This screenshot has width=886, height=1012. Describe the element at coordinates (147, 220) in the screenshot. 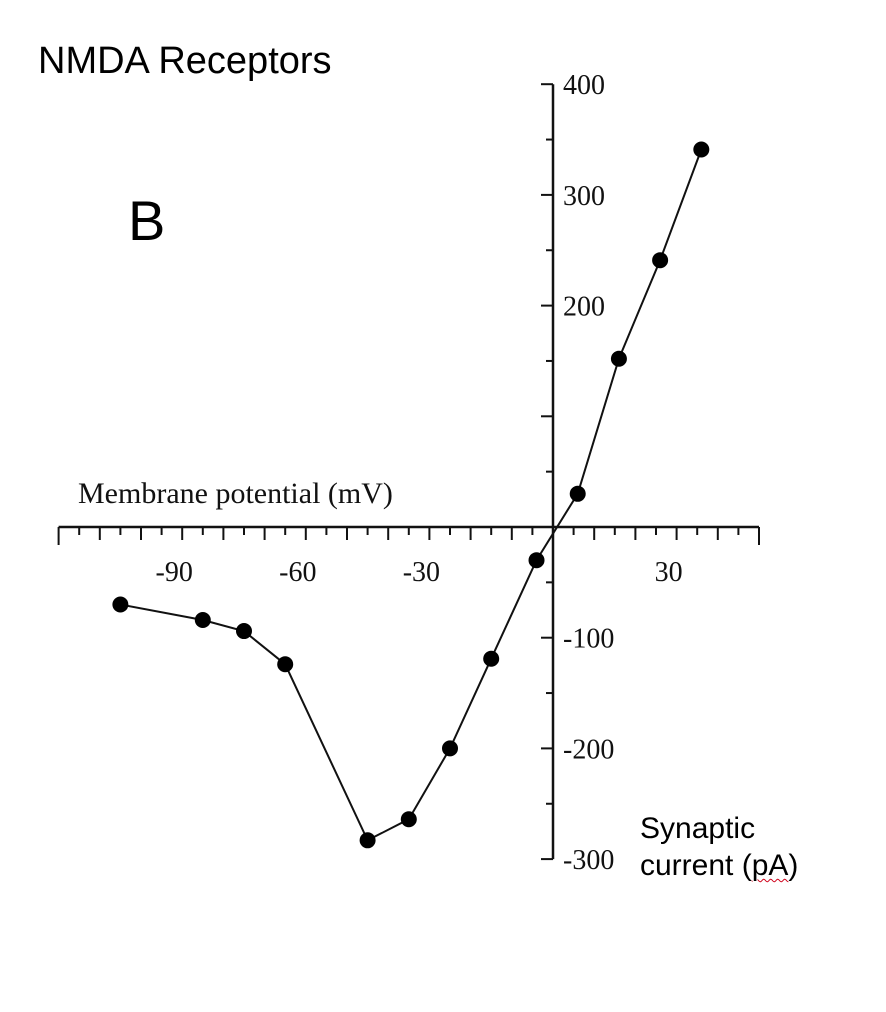

I see `panel-label: B` at that location.